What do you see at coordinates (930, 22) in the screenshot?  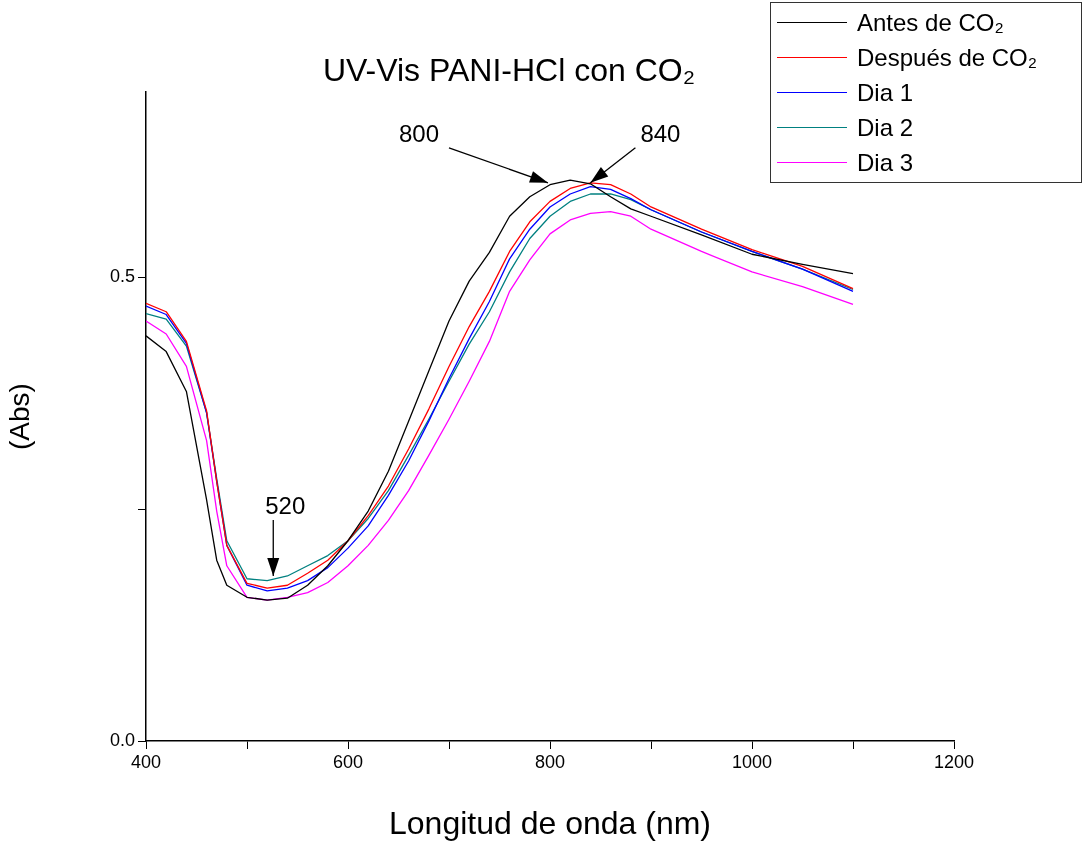 I see `legend-label: Antes de CO₂` at bounding box center [930, 22].